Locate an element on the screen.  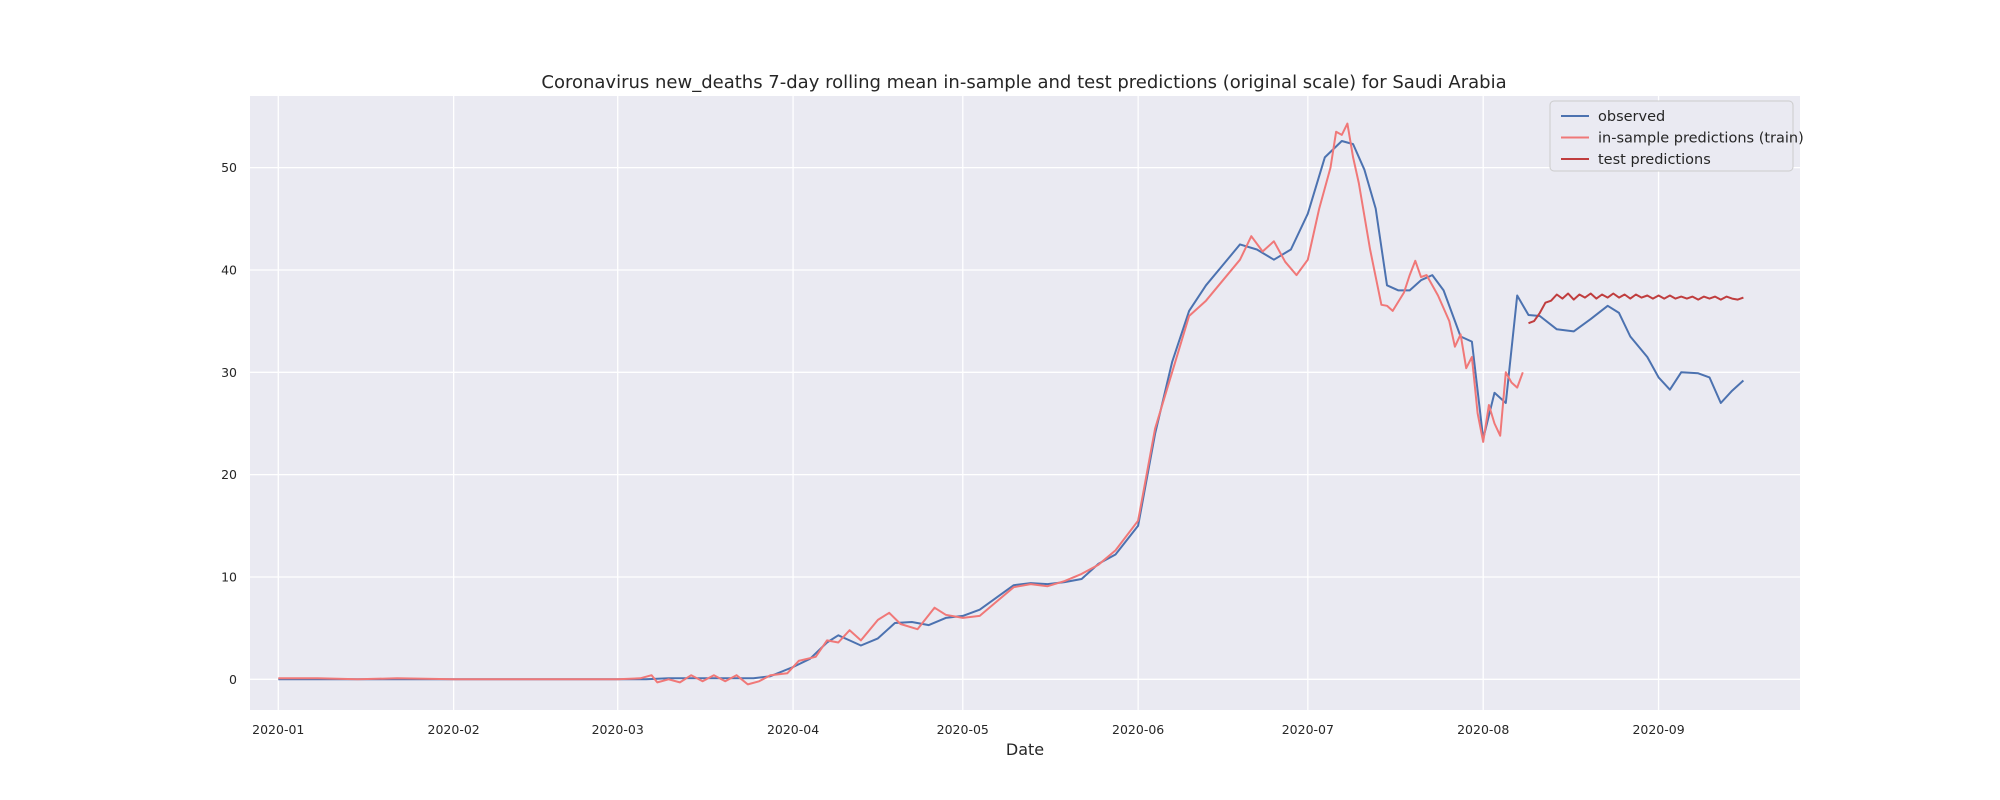
x-tick-label: 2020-09 is located at coordinates (1658, 729).